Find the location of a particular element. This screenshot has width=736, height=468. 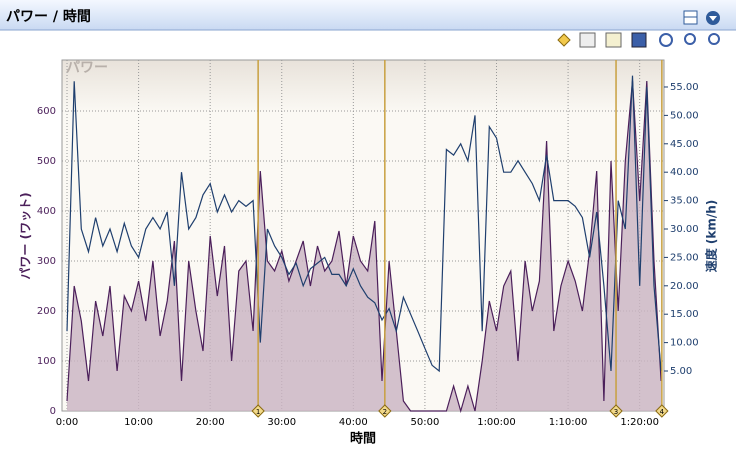

x-tick-label: 50:00 is located at coordinates (425, 422).